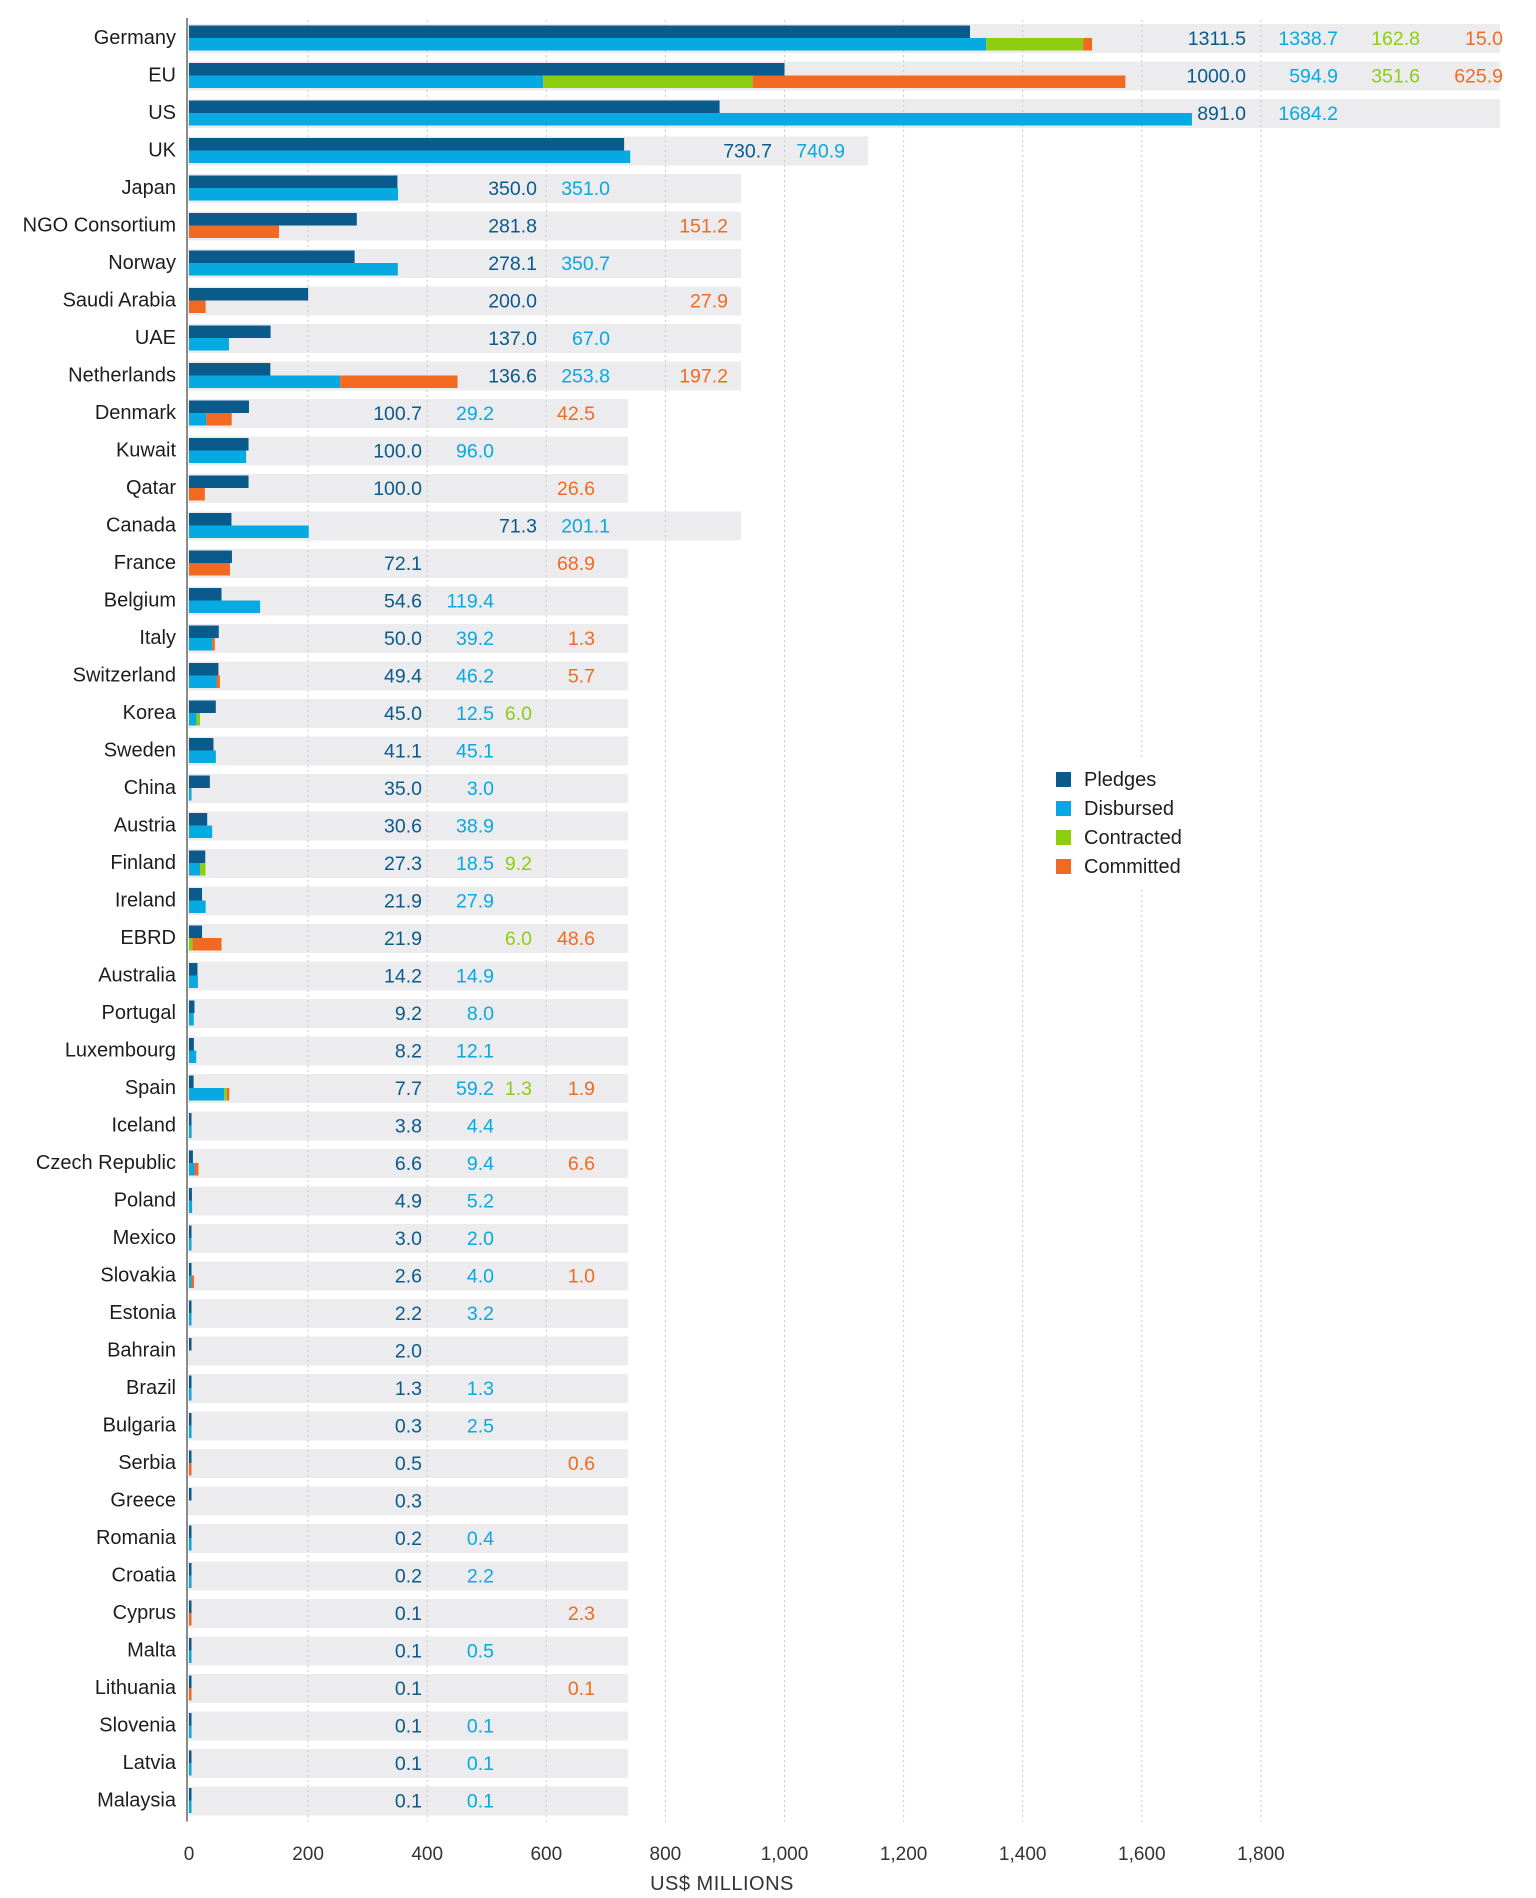 The image size is (1536, 1898). What do you see at coordinates (137, 1801) in the screenshot?
I see `category-label: Malaysia` at bounding box center [137, 1801].